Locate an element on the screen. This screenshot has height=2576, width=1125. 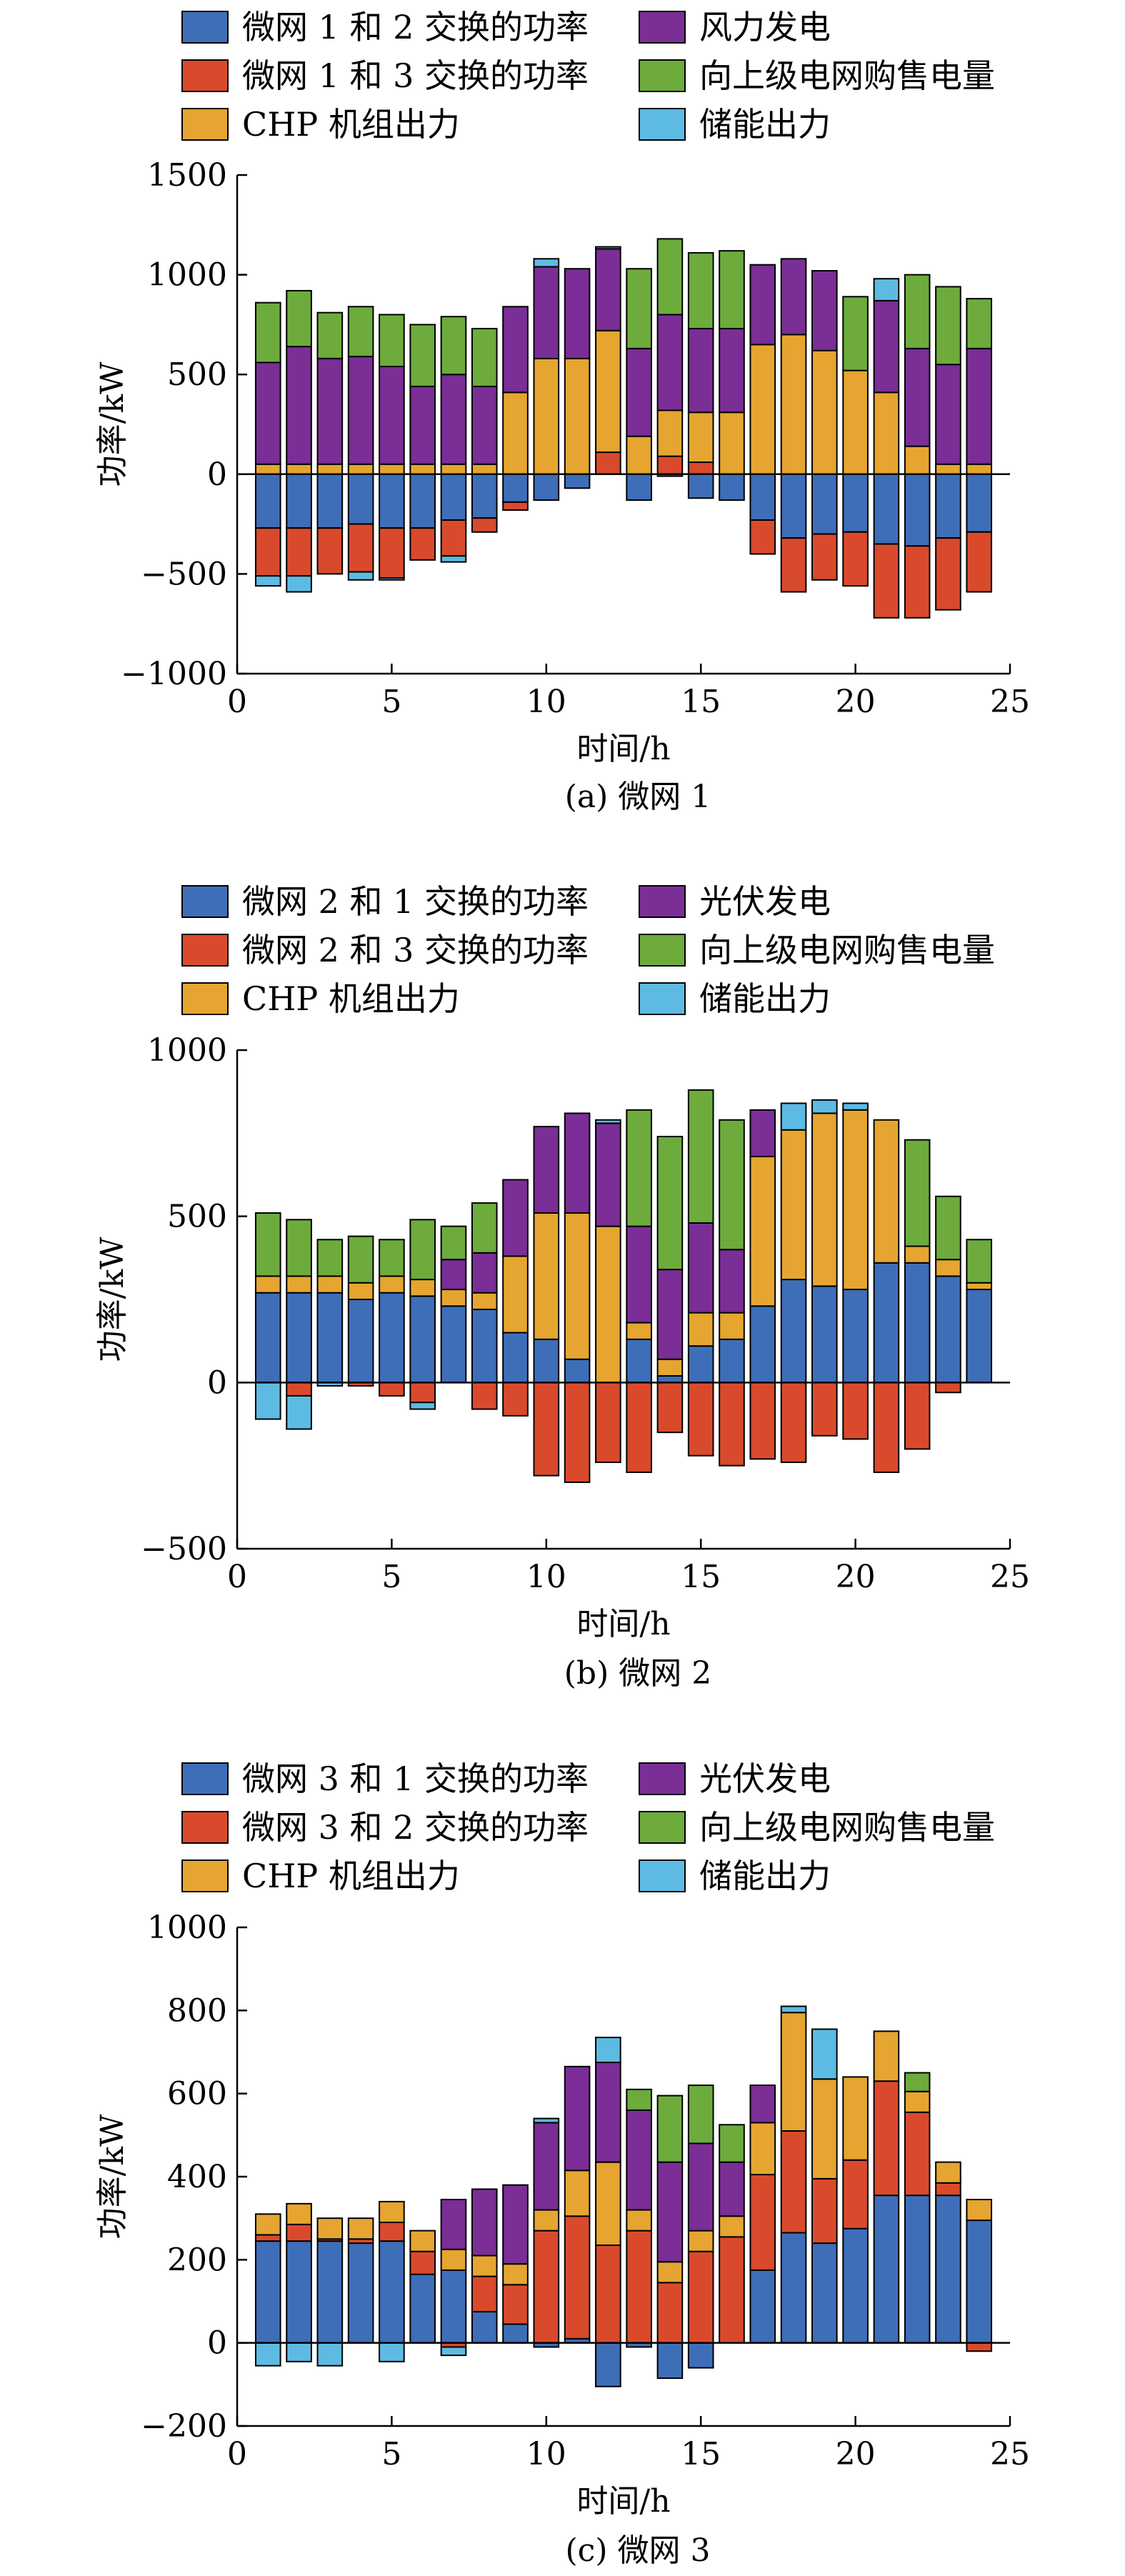
y-axis-label: 功率/kW is located at coordinates (112, 1300).